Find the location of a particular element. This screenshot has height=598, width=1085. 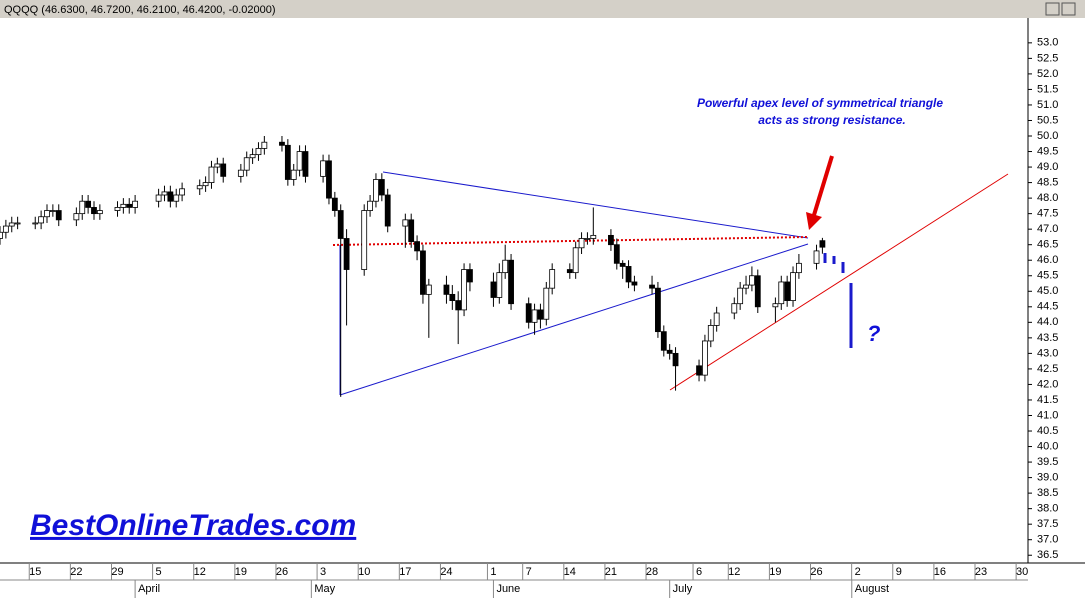

month-label: May is located at coordinates (324, 589).